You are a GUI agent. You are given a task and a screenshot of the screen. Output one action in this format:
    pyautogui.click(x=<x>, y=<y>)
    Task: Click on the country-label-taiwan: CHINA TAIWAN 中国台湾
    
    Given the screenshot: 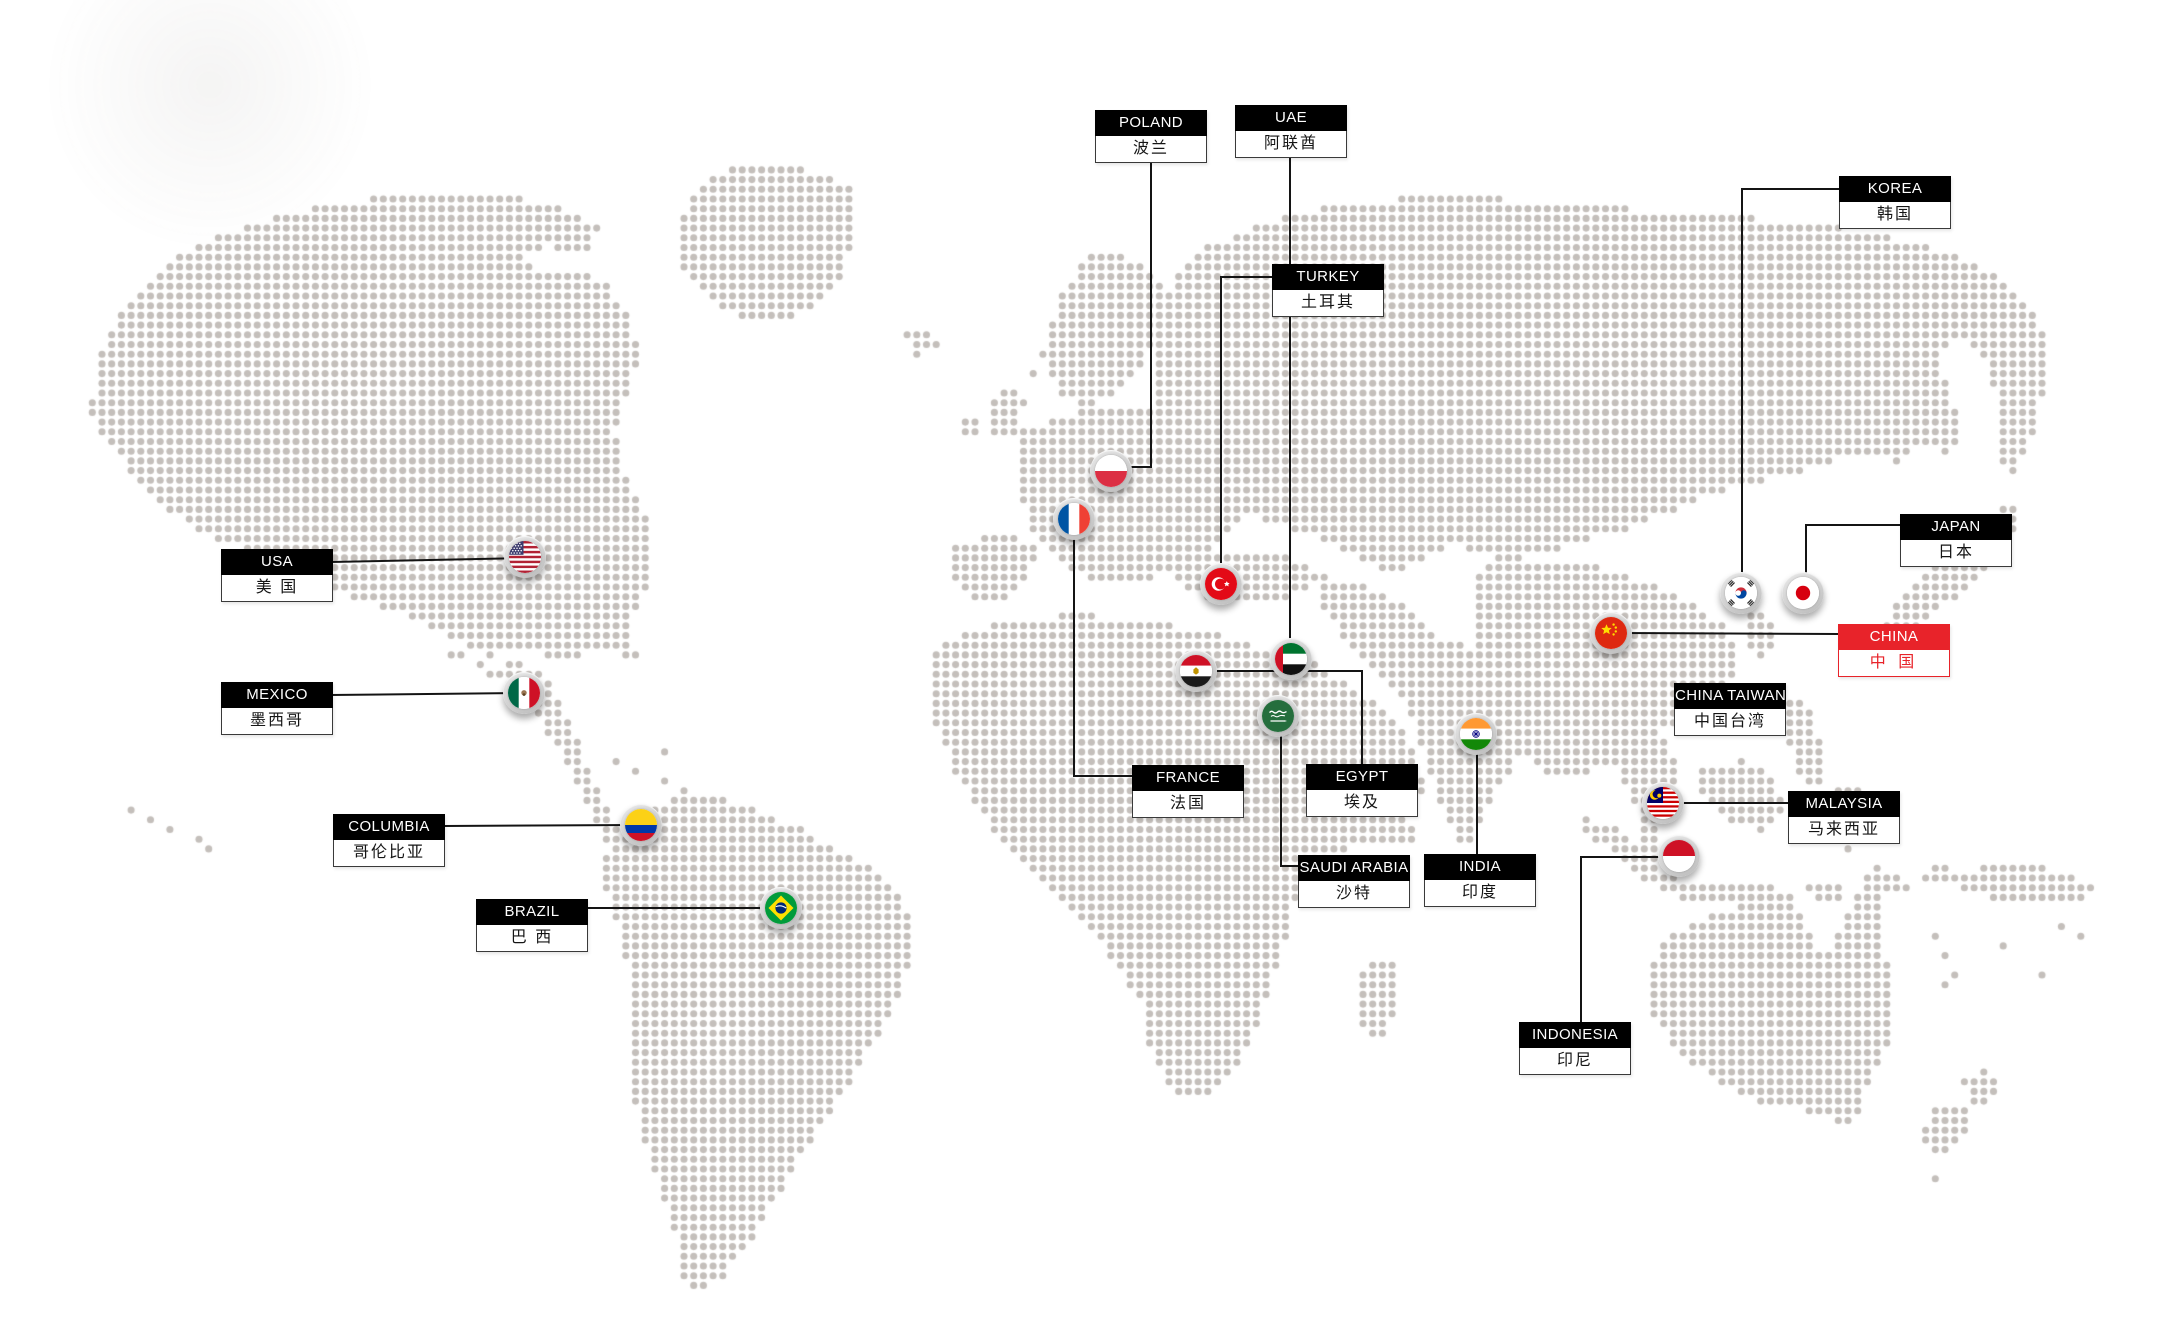 What is the action you would take?
    pyautogui.click(x=1730, y=709)
    